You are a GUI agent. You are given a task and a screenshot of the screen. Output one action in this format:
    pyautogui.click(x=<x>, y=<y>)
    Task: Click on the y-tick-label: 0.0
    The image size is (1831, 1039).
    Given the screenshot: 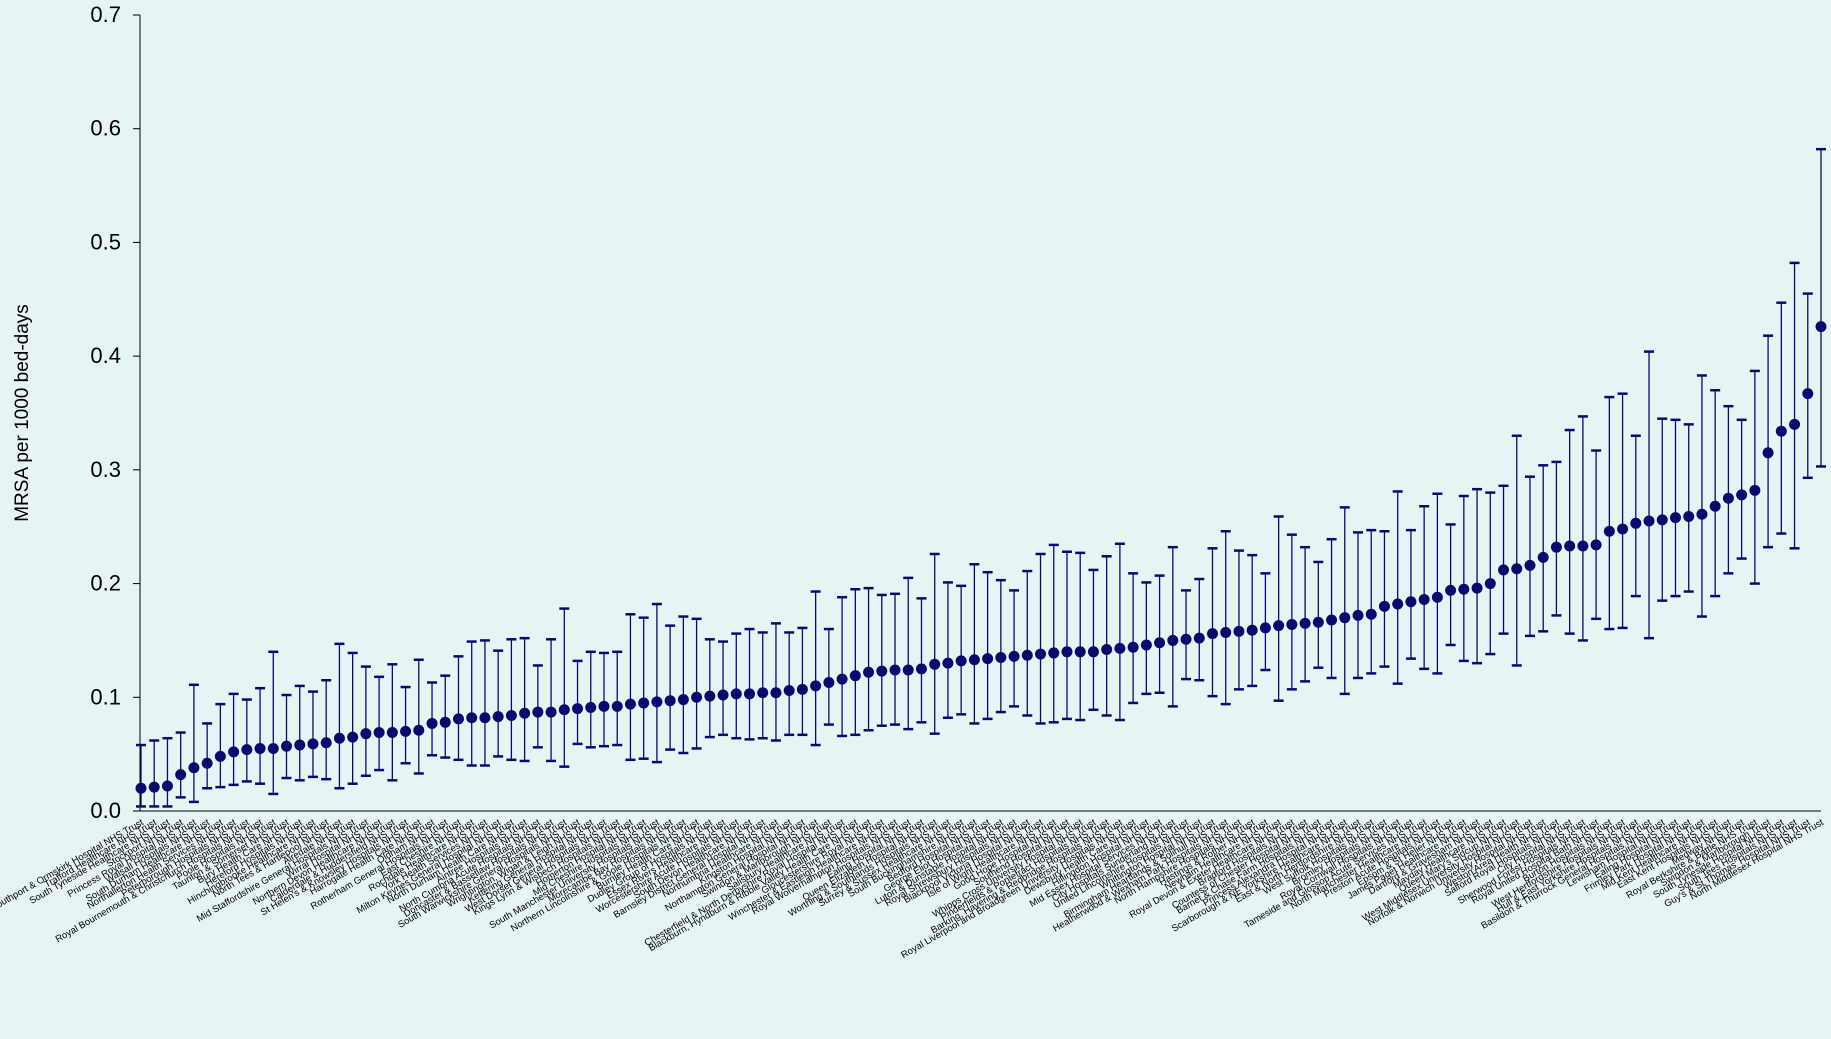 What is the action you would take?
    pyautogui.click(x=105, y=810)
    